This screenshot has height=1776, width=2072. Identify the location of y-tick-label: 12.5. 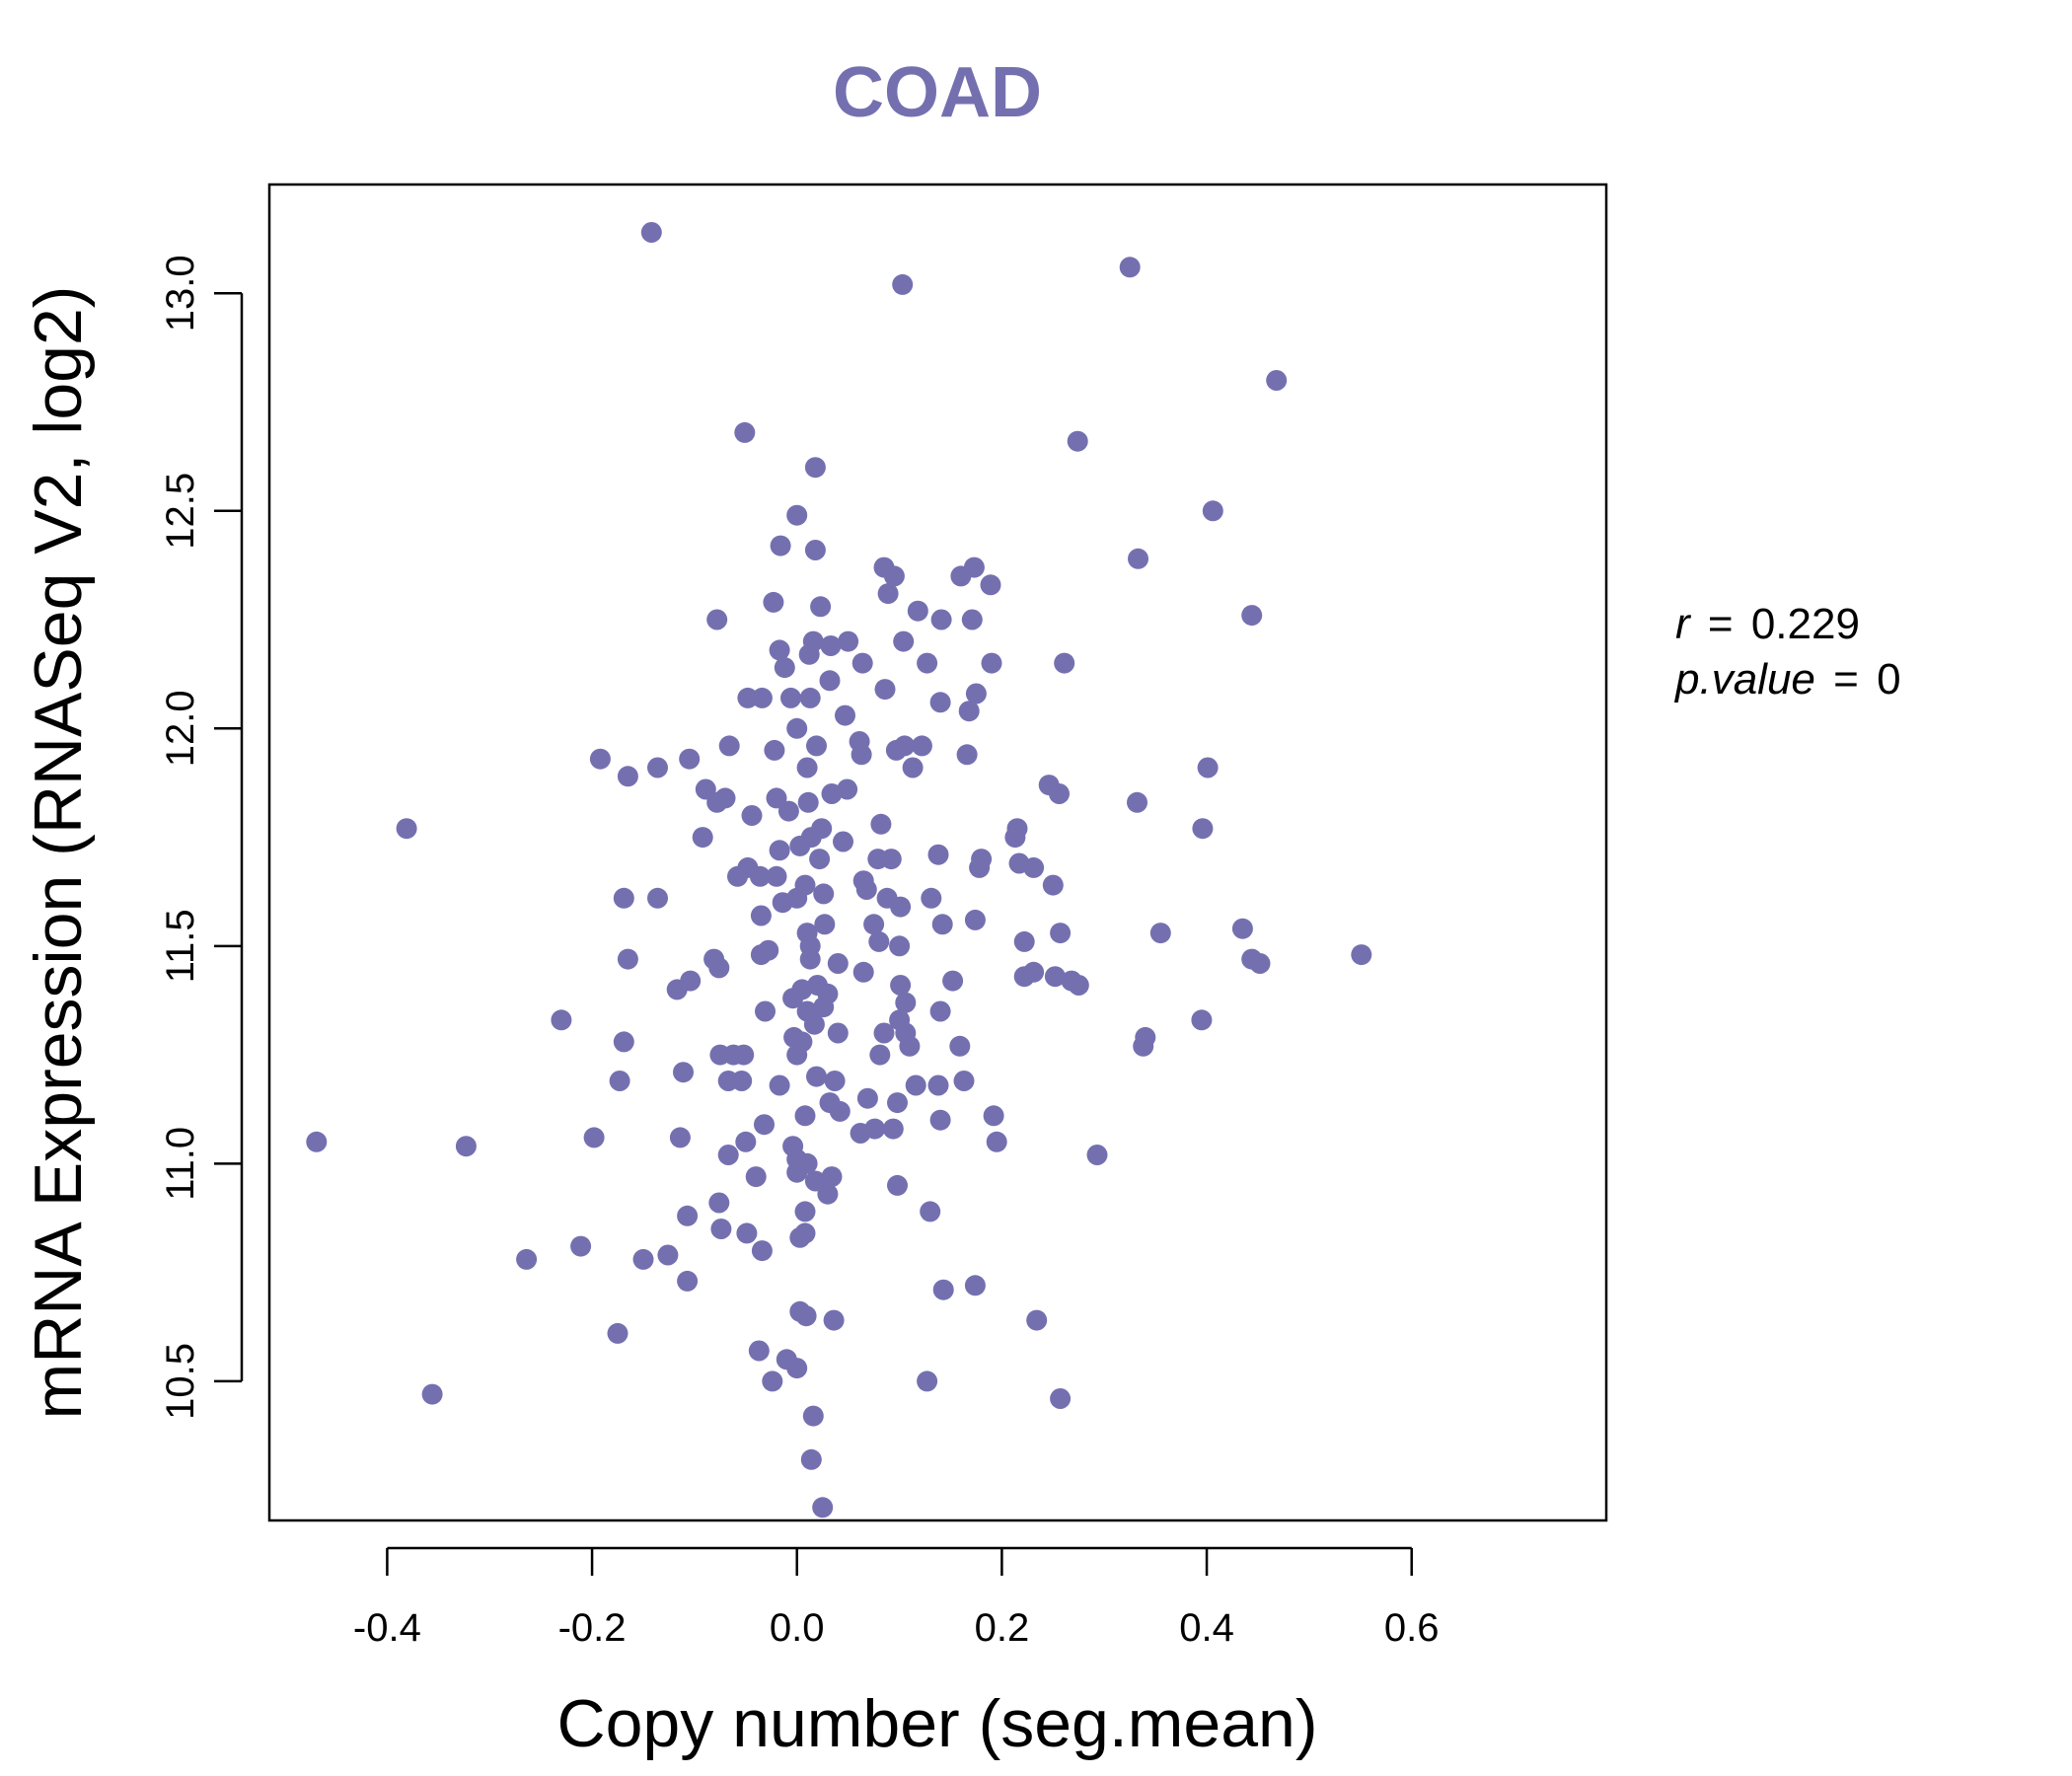
(180, 512).